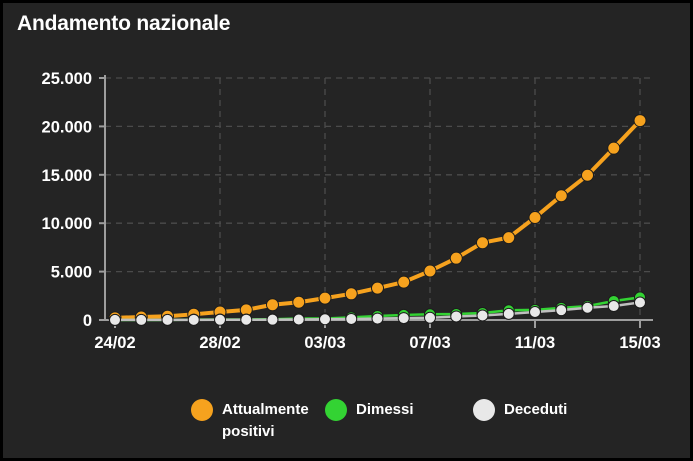  Describe the element at coordinates (336, 410) in the screenshot. I see `legend-swatch-green-circle-icon` at that location.